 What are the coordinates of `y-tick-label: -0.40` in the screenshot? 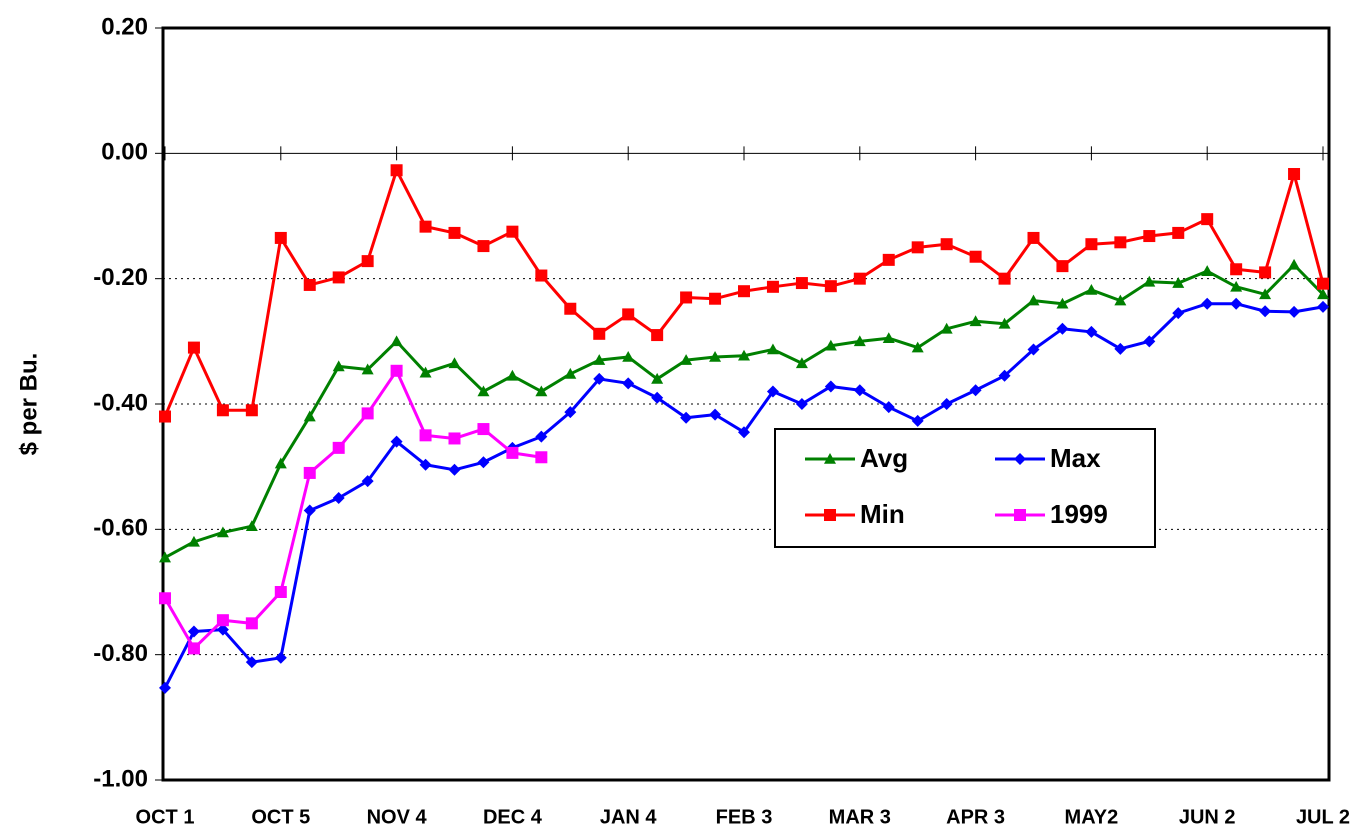 It's located at (120, 402).